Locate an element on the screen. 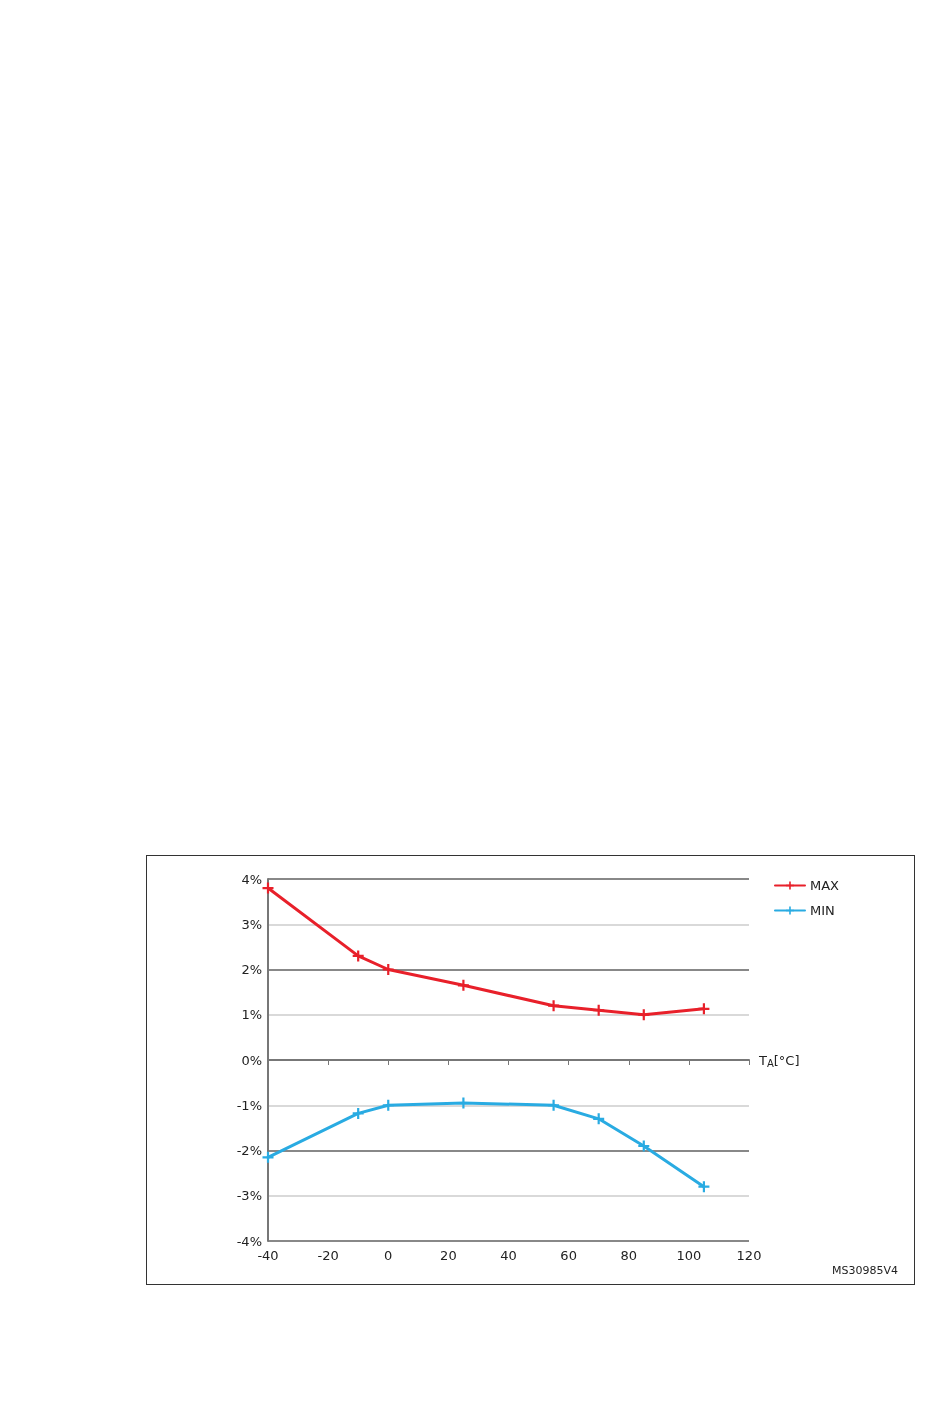 The width and height of the screenshot is (950, 1420). y-tick-label: 3% is located at coordinates (251, 924).